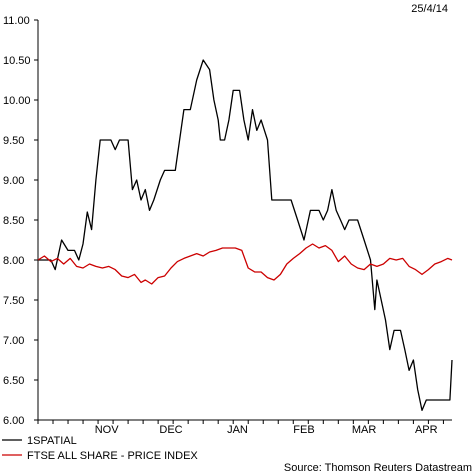 This screenshot has width=475, height=475. Describe the element at coordinates (107, 430) in the screenshot. I see `x-tick-label: NOV` at that location.